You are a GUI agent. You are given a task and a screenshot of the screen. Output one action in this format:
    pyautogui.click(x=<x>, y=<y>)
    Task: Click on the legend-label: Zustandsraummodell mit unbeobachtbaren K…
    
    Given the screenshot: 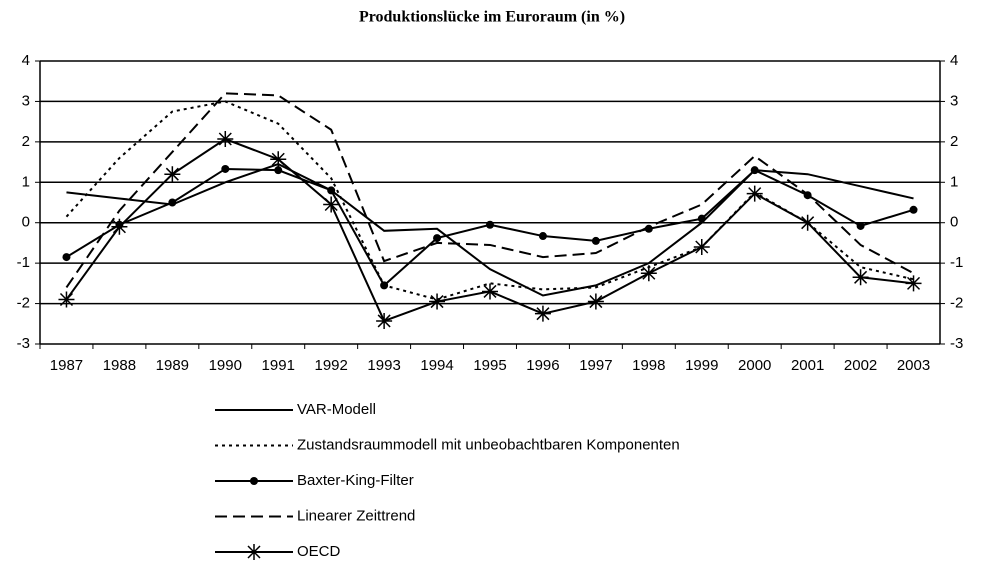 What is the action you would take?
    pyautogui.click(x=488, y=444)
    